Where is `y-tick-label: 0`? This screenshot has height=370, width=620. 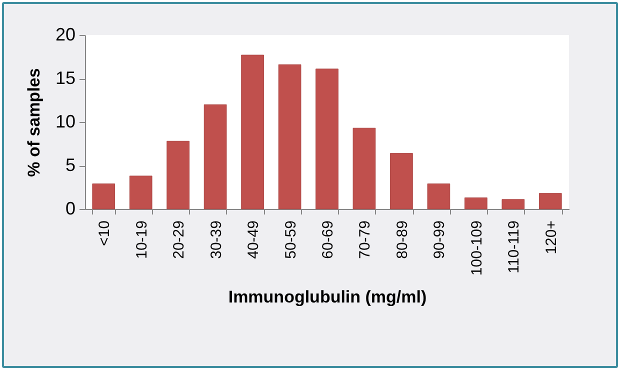 y-tick-label: 0 is located at coordinates (70, 208).